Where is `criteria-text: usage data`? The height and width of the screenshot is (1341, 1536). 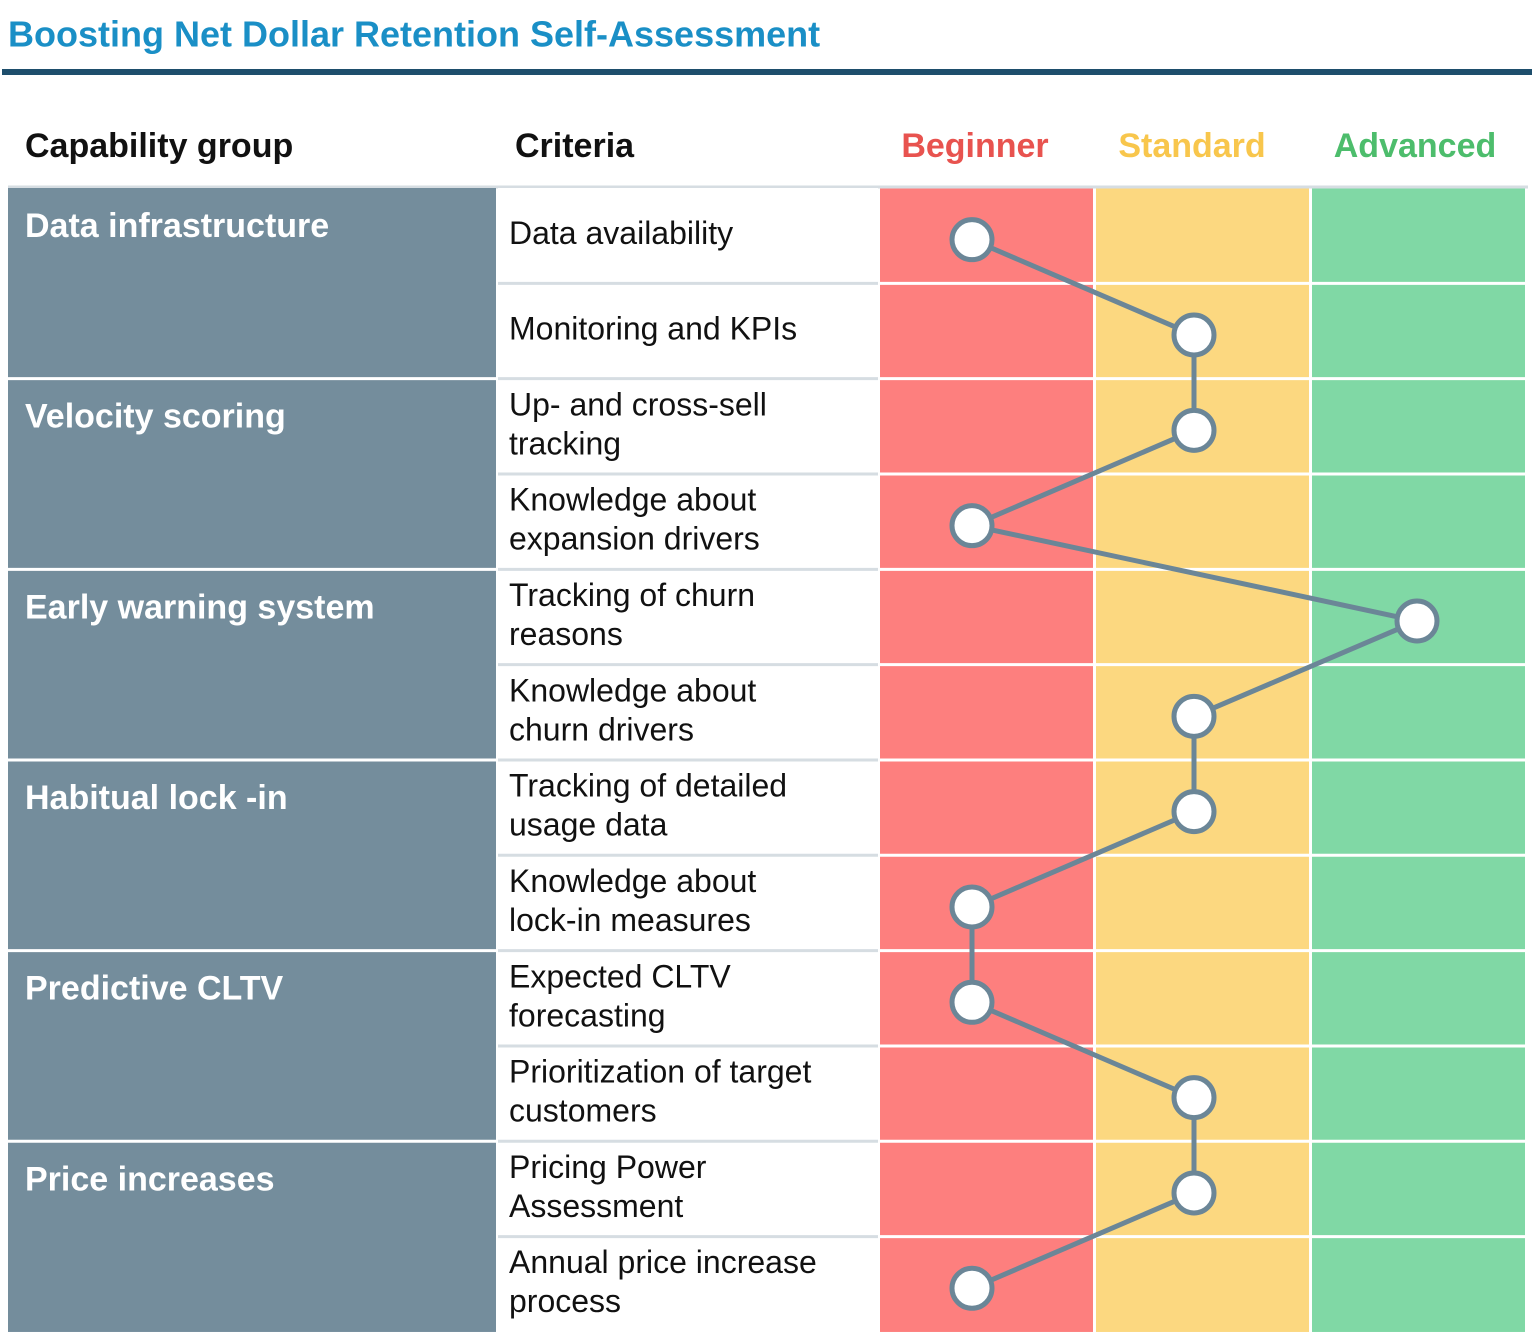 criteria-text: usage data is located at coordinates (588, 825).